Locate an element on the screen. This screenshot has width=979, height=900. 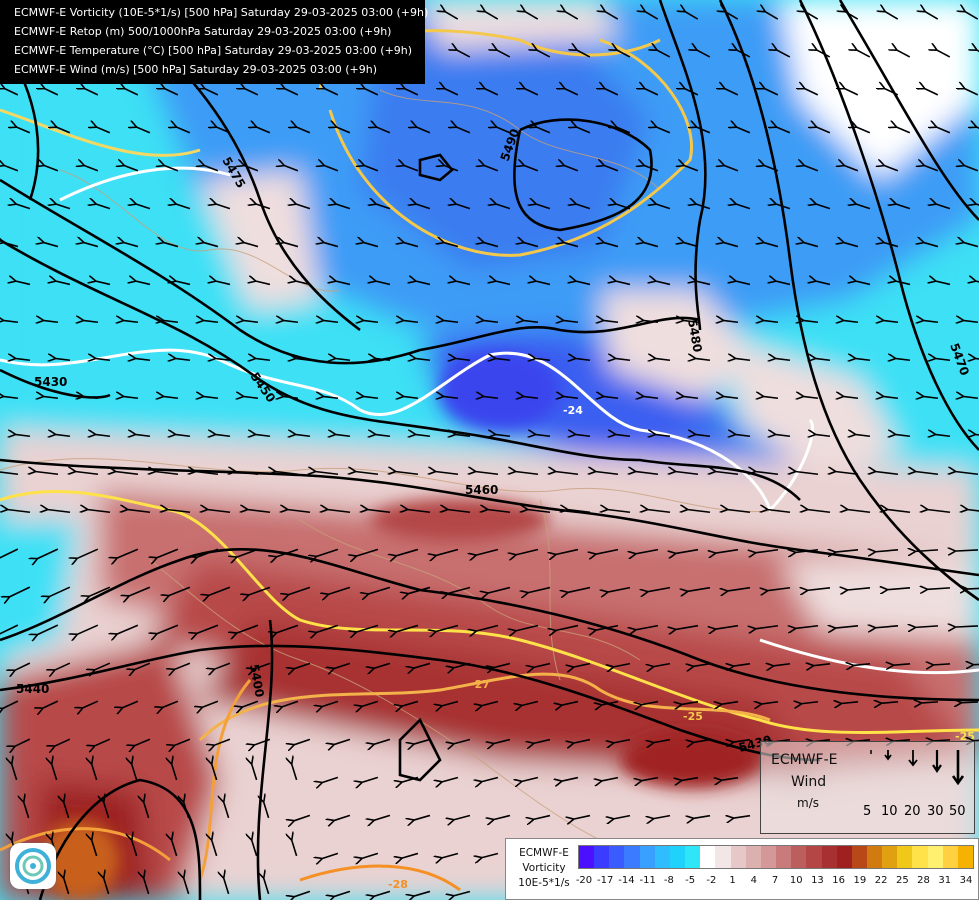
isotherm-label: -24 is located at coordinates (573, 410).